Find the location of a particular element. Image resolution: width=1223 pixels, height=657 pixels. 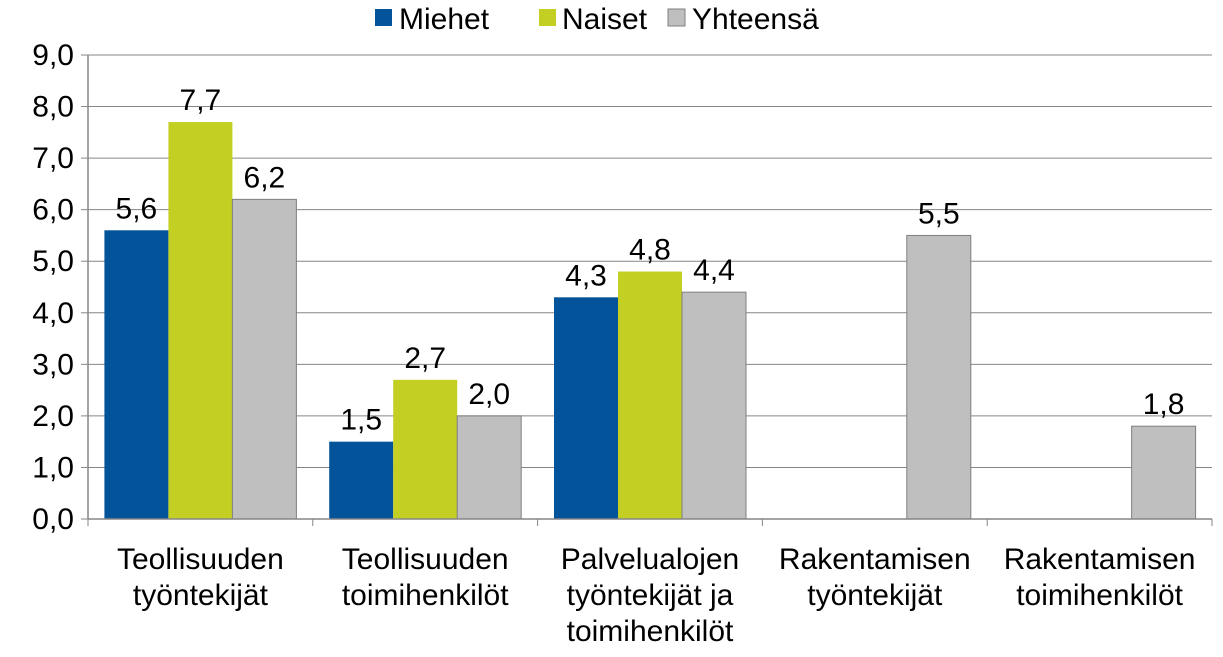

legend-label: Miehet is located at coordinates (444, 19).